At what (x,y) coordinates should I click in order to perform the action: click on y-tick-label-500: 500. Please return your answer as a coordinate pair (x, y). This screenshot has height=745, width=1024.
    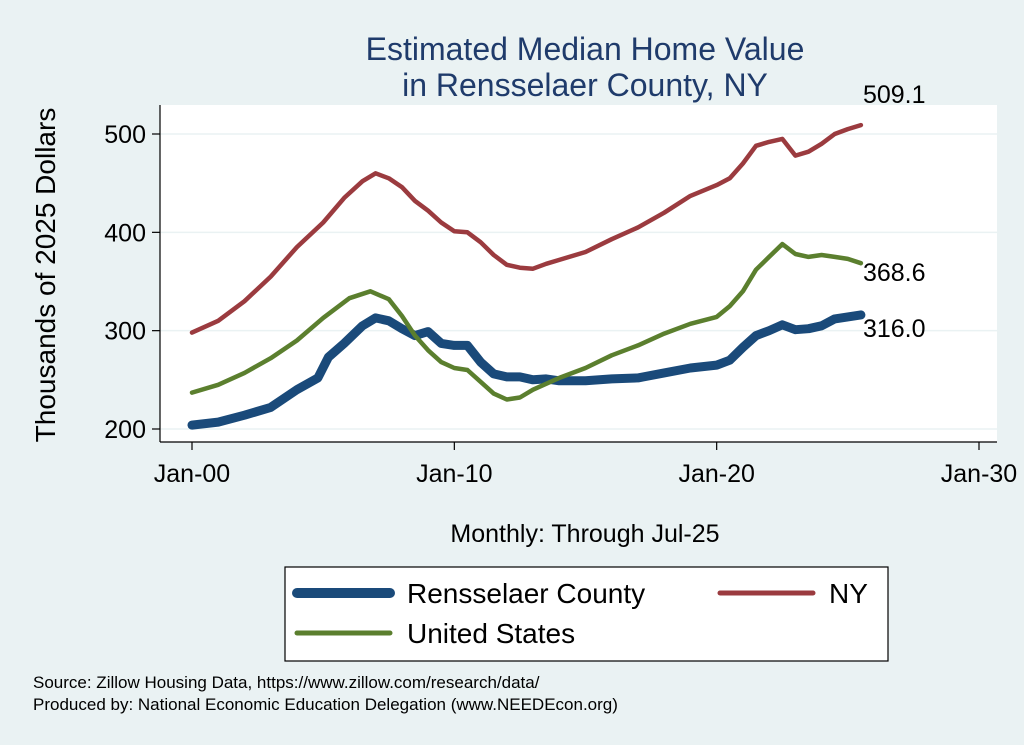
    Looking at the image, I should click on (125, 135).